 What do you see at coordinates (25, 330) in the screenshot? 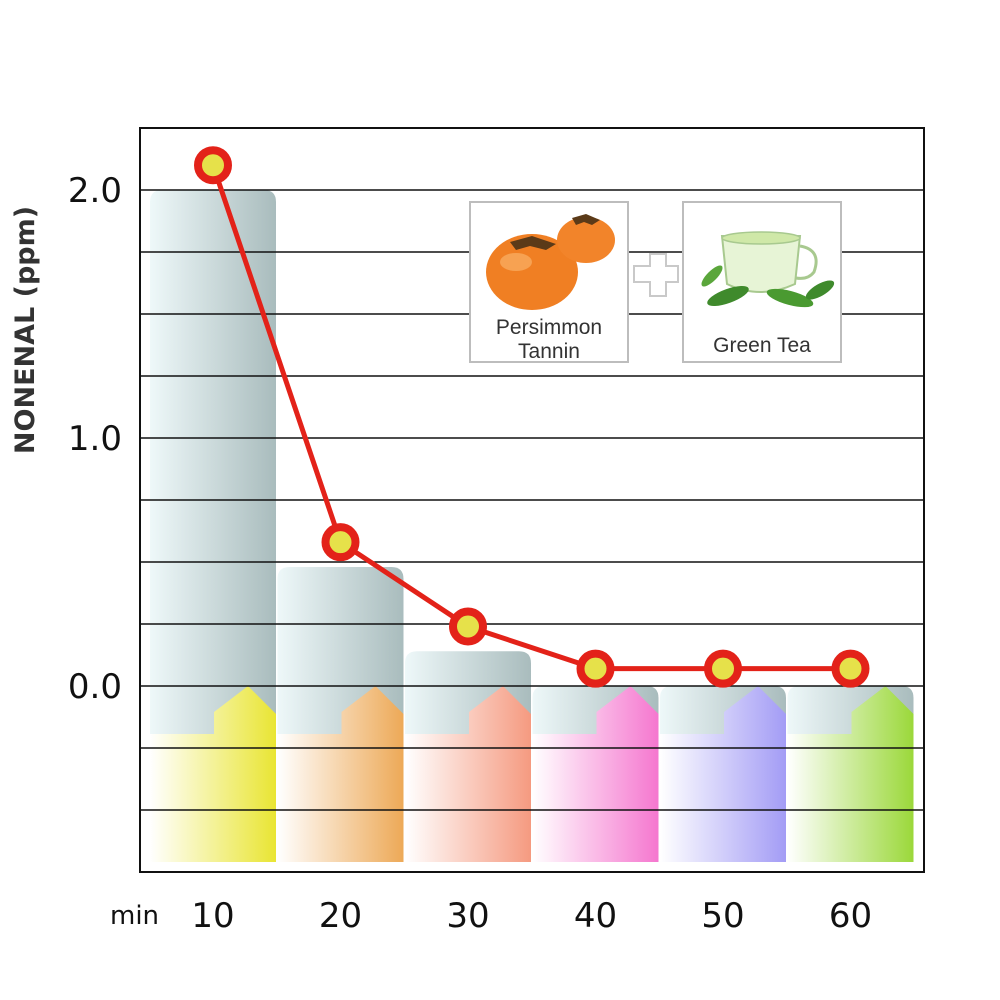
I see `y-axis-title: NONENAL (ppm)` at bounding box center [25, 330].